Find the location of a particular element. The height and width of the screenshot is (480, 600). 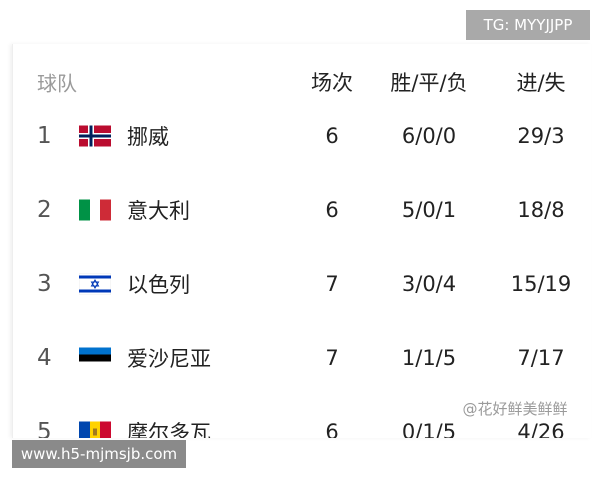

team-name: 挪威 is located at coordinates (148, 137).